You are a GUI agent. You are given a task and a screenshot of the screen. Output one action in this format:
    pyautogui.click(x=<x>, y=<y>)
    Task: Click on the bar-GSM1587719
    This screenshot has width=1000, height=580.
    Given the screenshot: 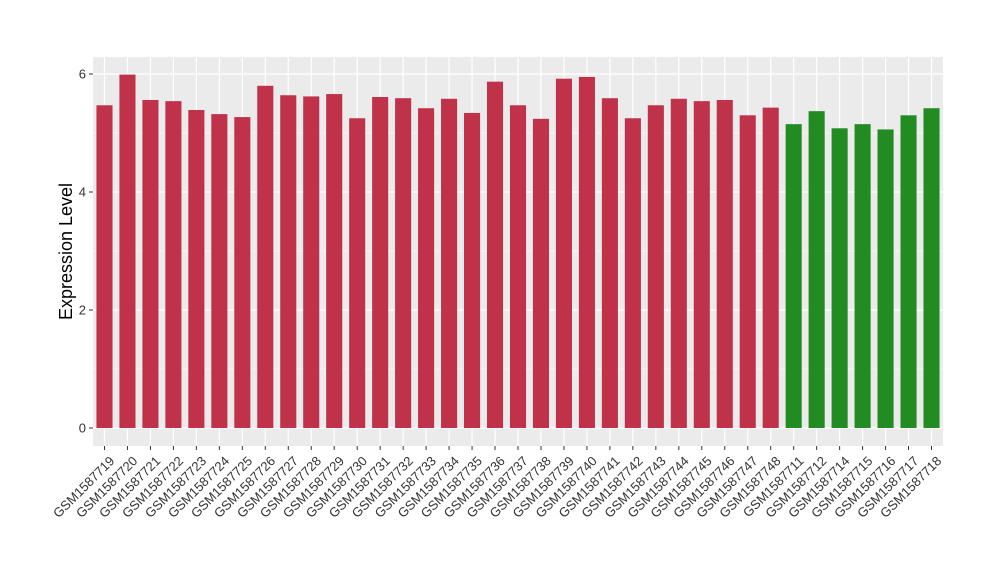 What is the action you would take?
    pyautogui.click(x=104, y=267)
    